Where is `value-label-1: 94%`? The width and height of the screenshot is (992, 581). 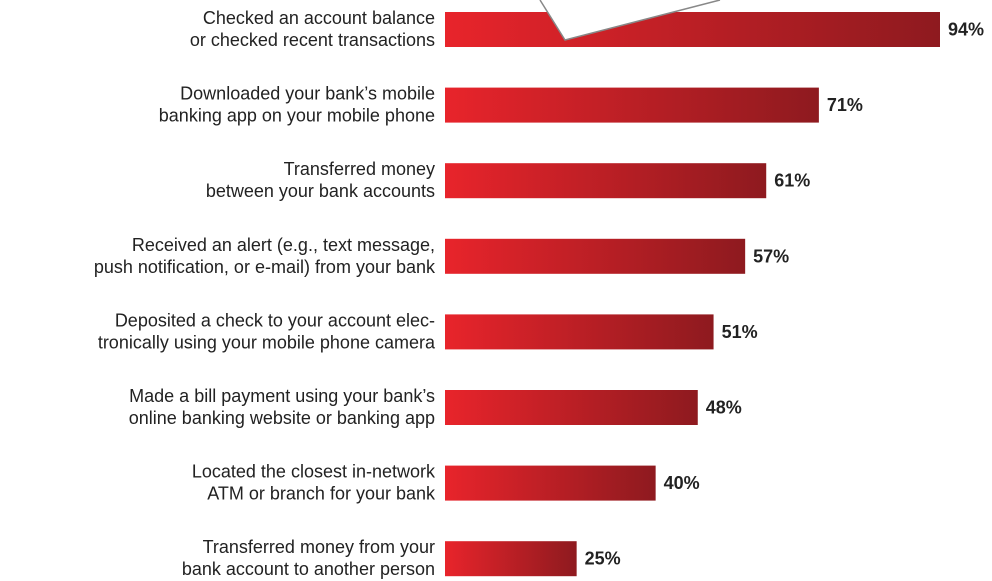 value-label-1: 94% is located at coordinates (966, 30).